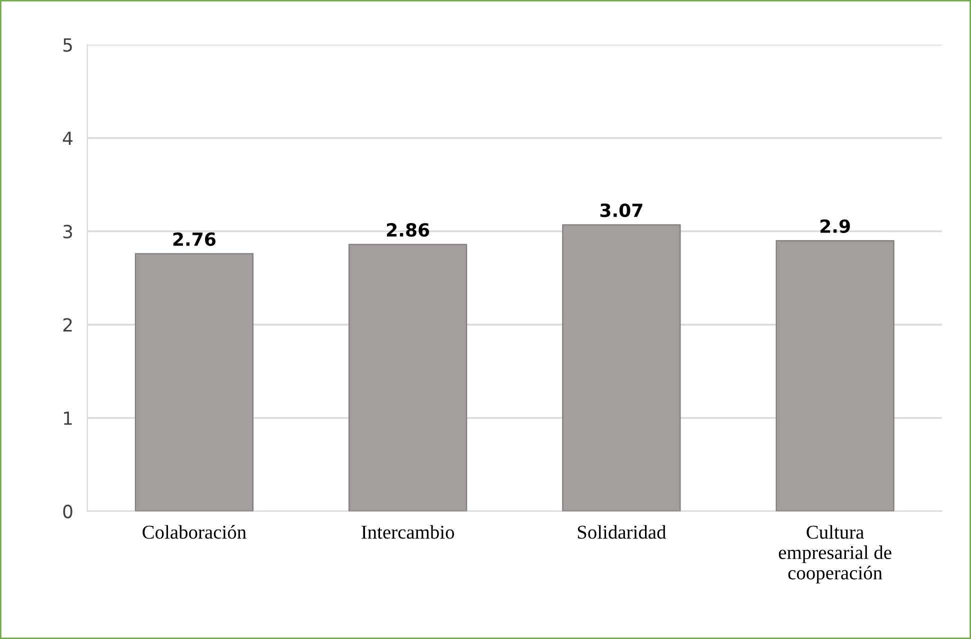 The height and width of the screenshot is (639, 971). I want to click on y-tick-label: 0, so click(67, 511).